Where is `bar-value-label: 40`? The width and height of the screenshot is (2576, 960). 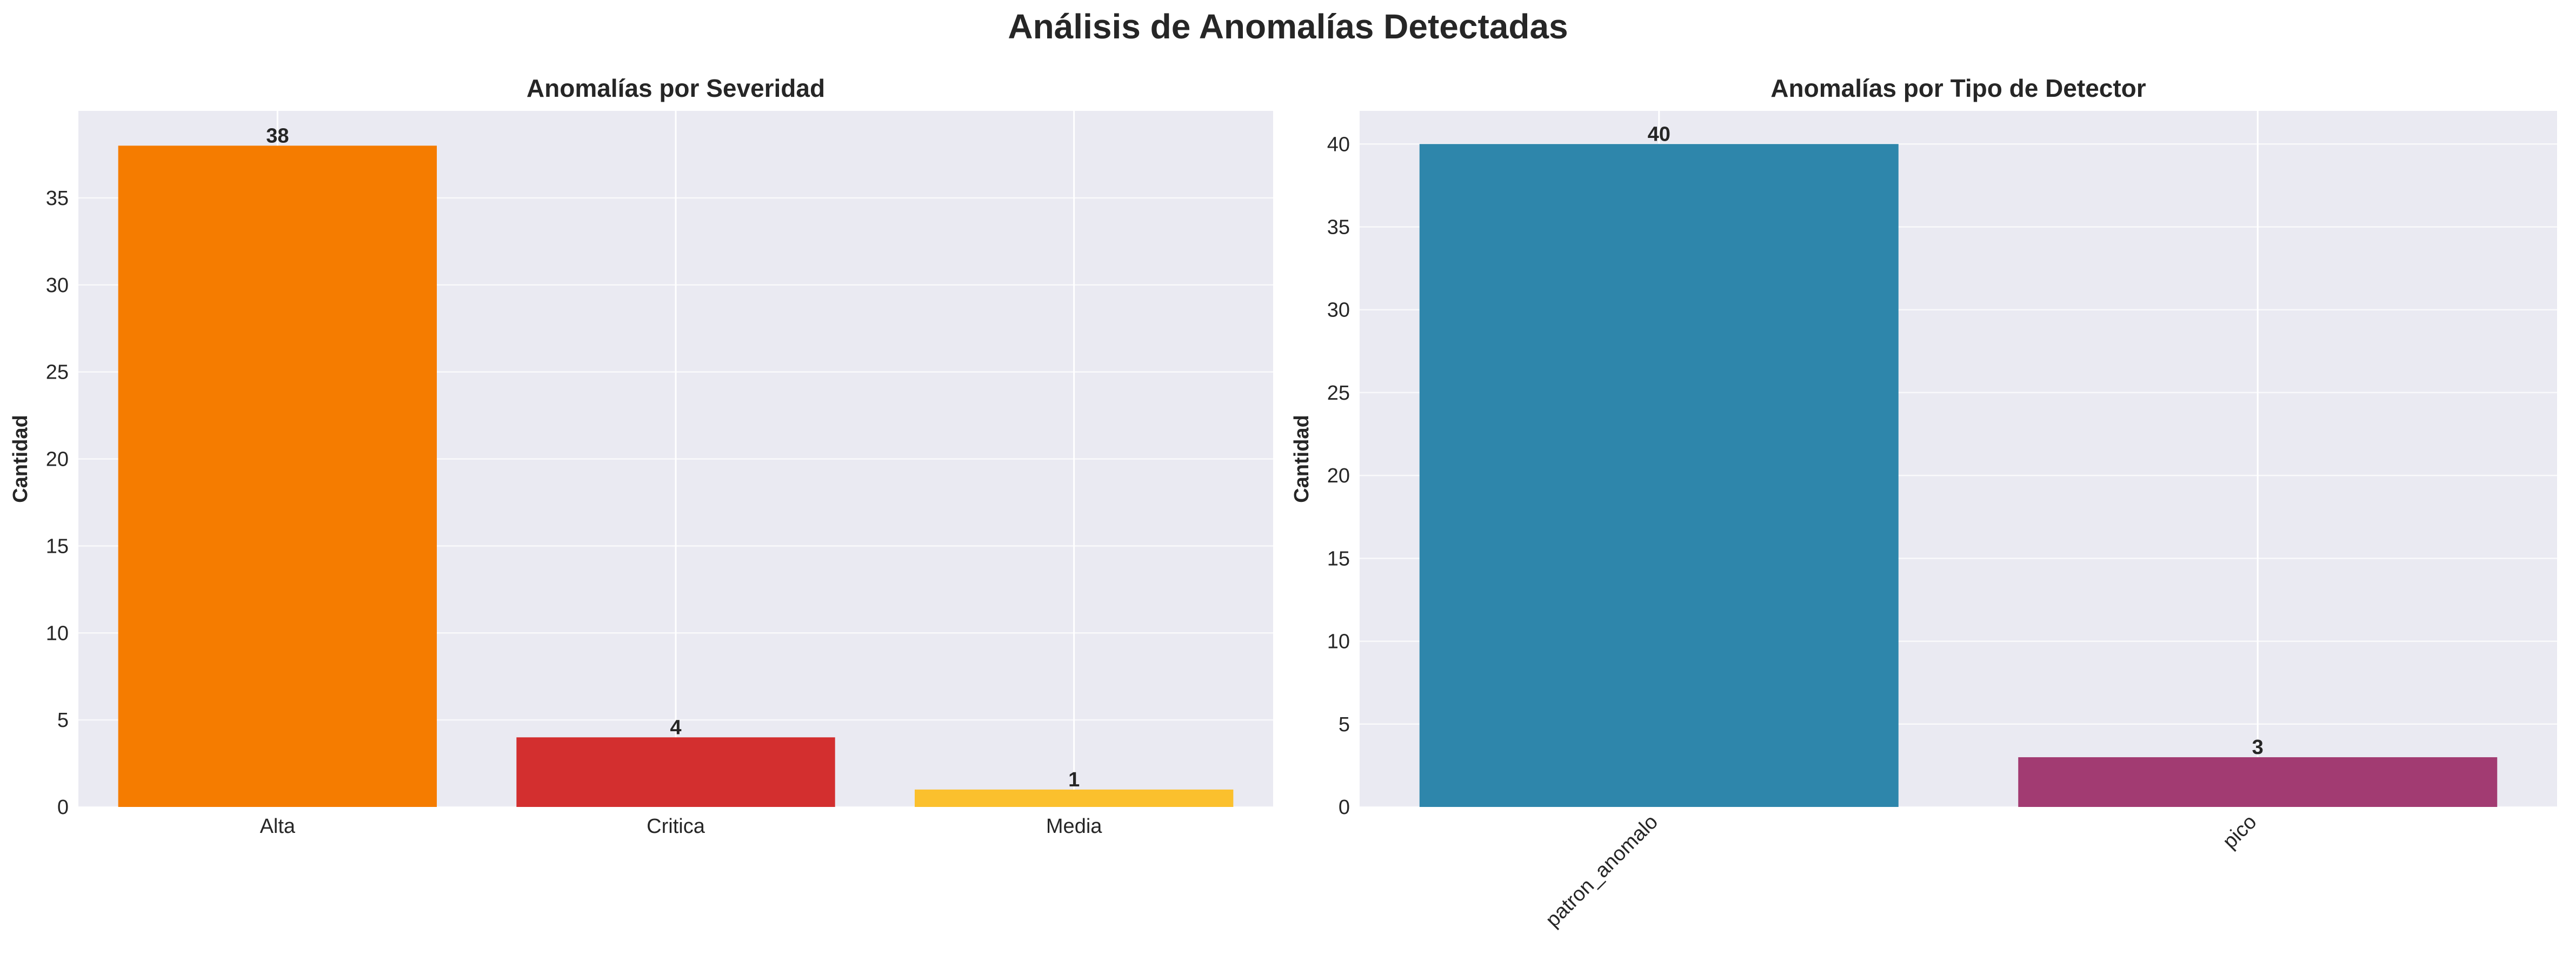
bar-value-label: 40 is located at coordinates (1659, 134).